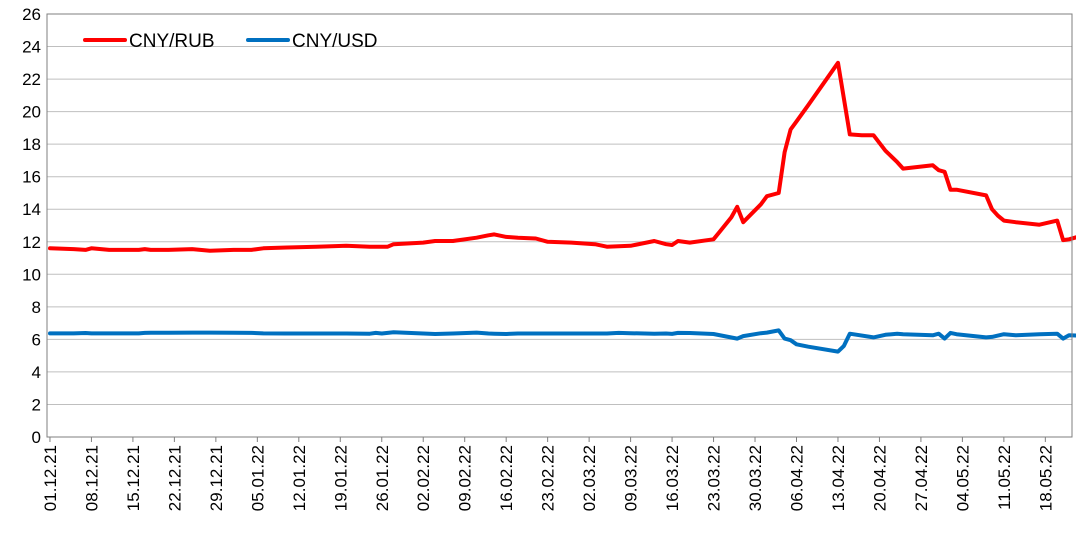 The image size is (1076, 539). I want to click on x-tick-label: 18.05.22, so click(1045, 478).